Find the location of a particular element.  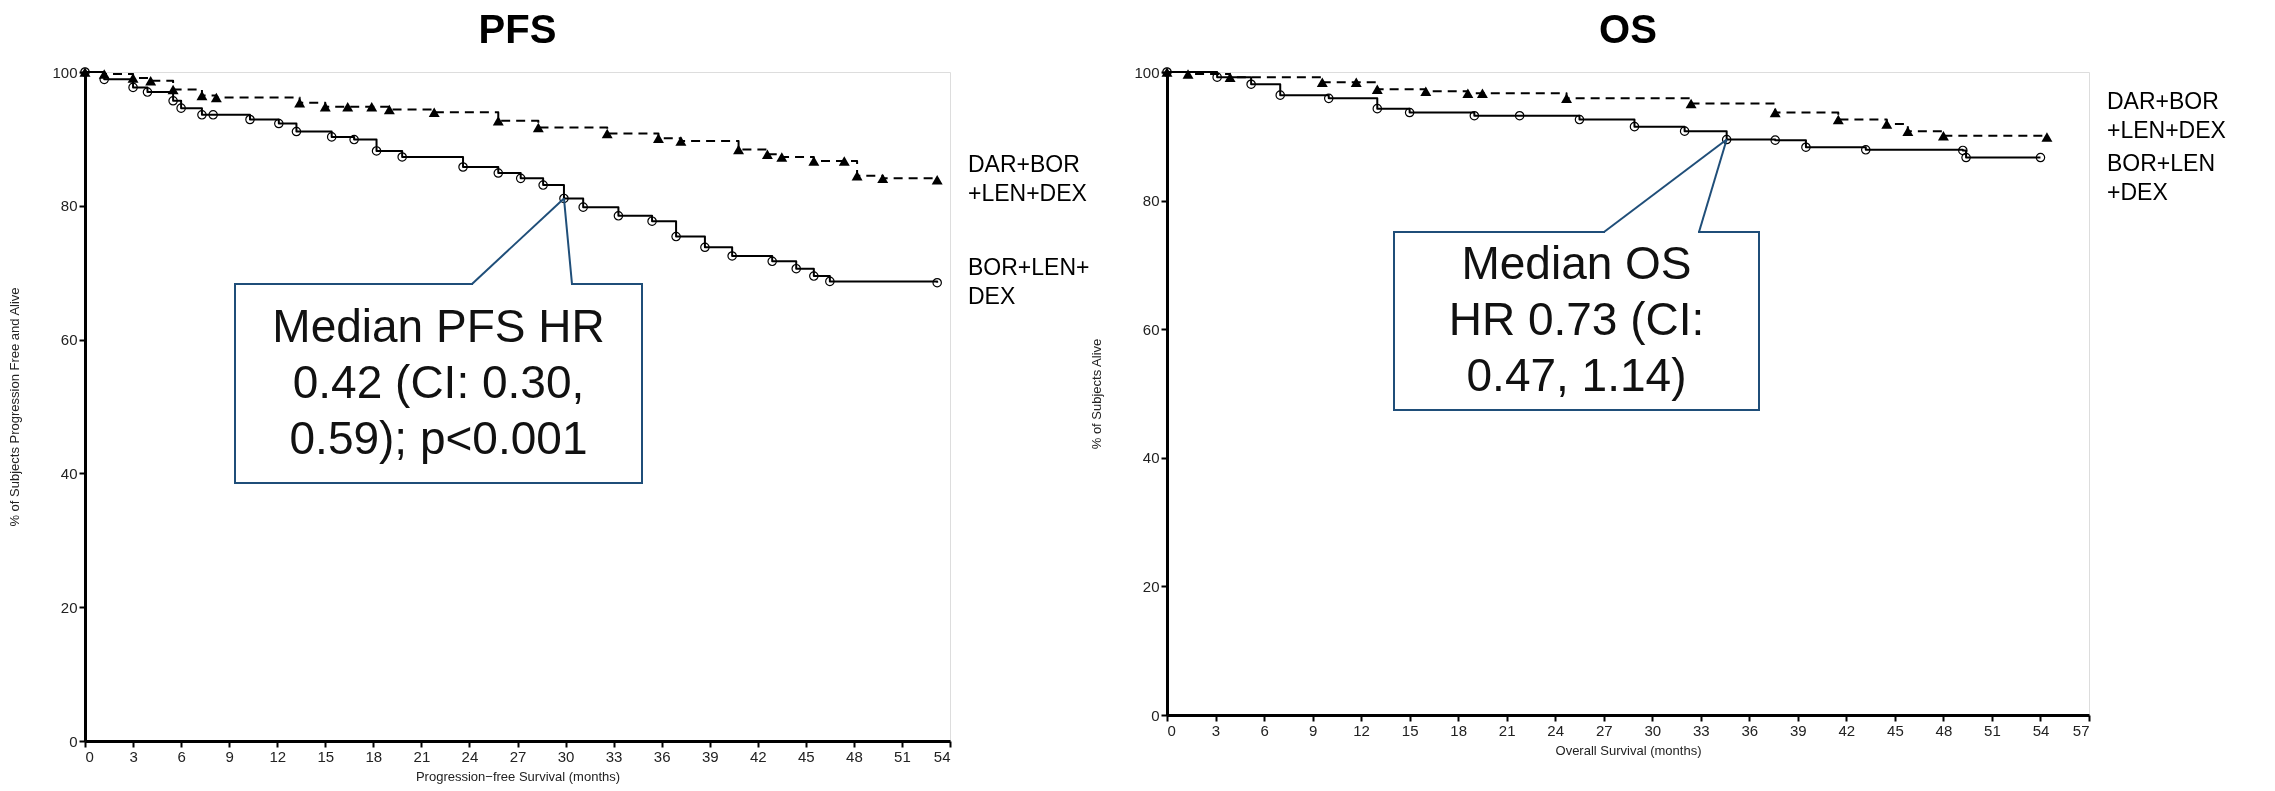

x-tick-label: 27 is located at coordinates (1604, 730).